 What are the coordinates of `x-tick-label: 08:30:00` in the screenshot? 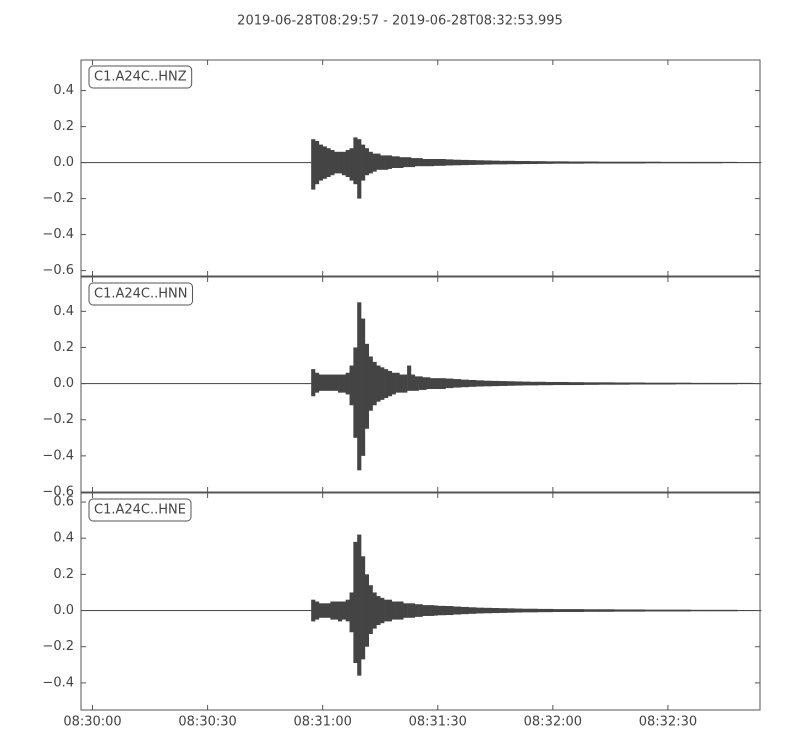 It's located at (92, 722).